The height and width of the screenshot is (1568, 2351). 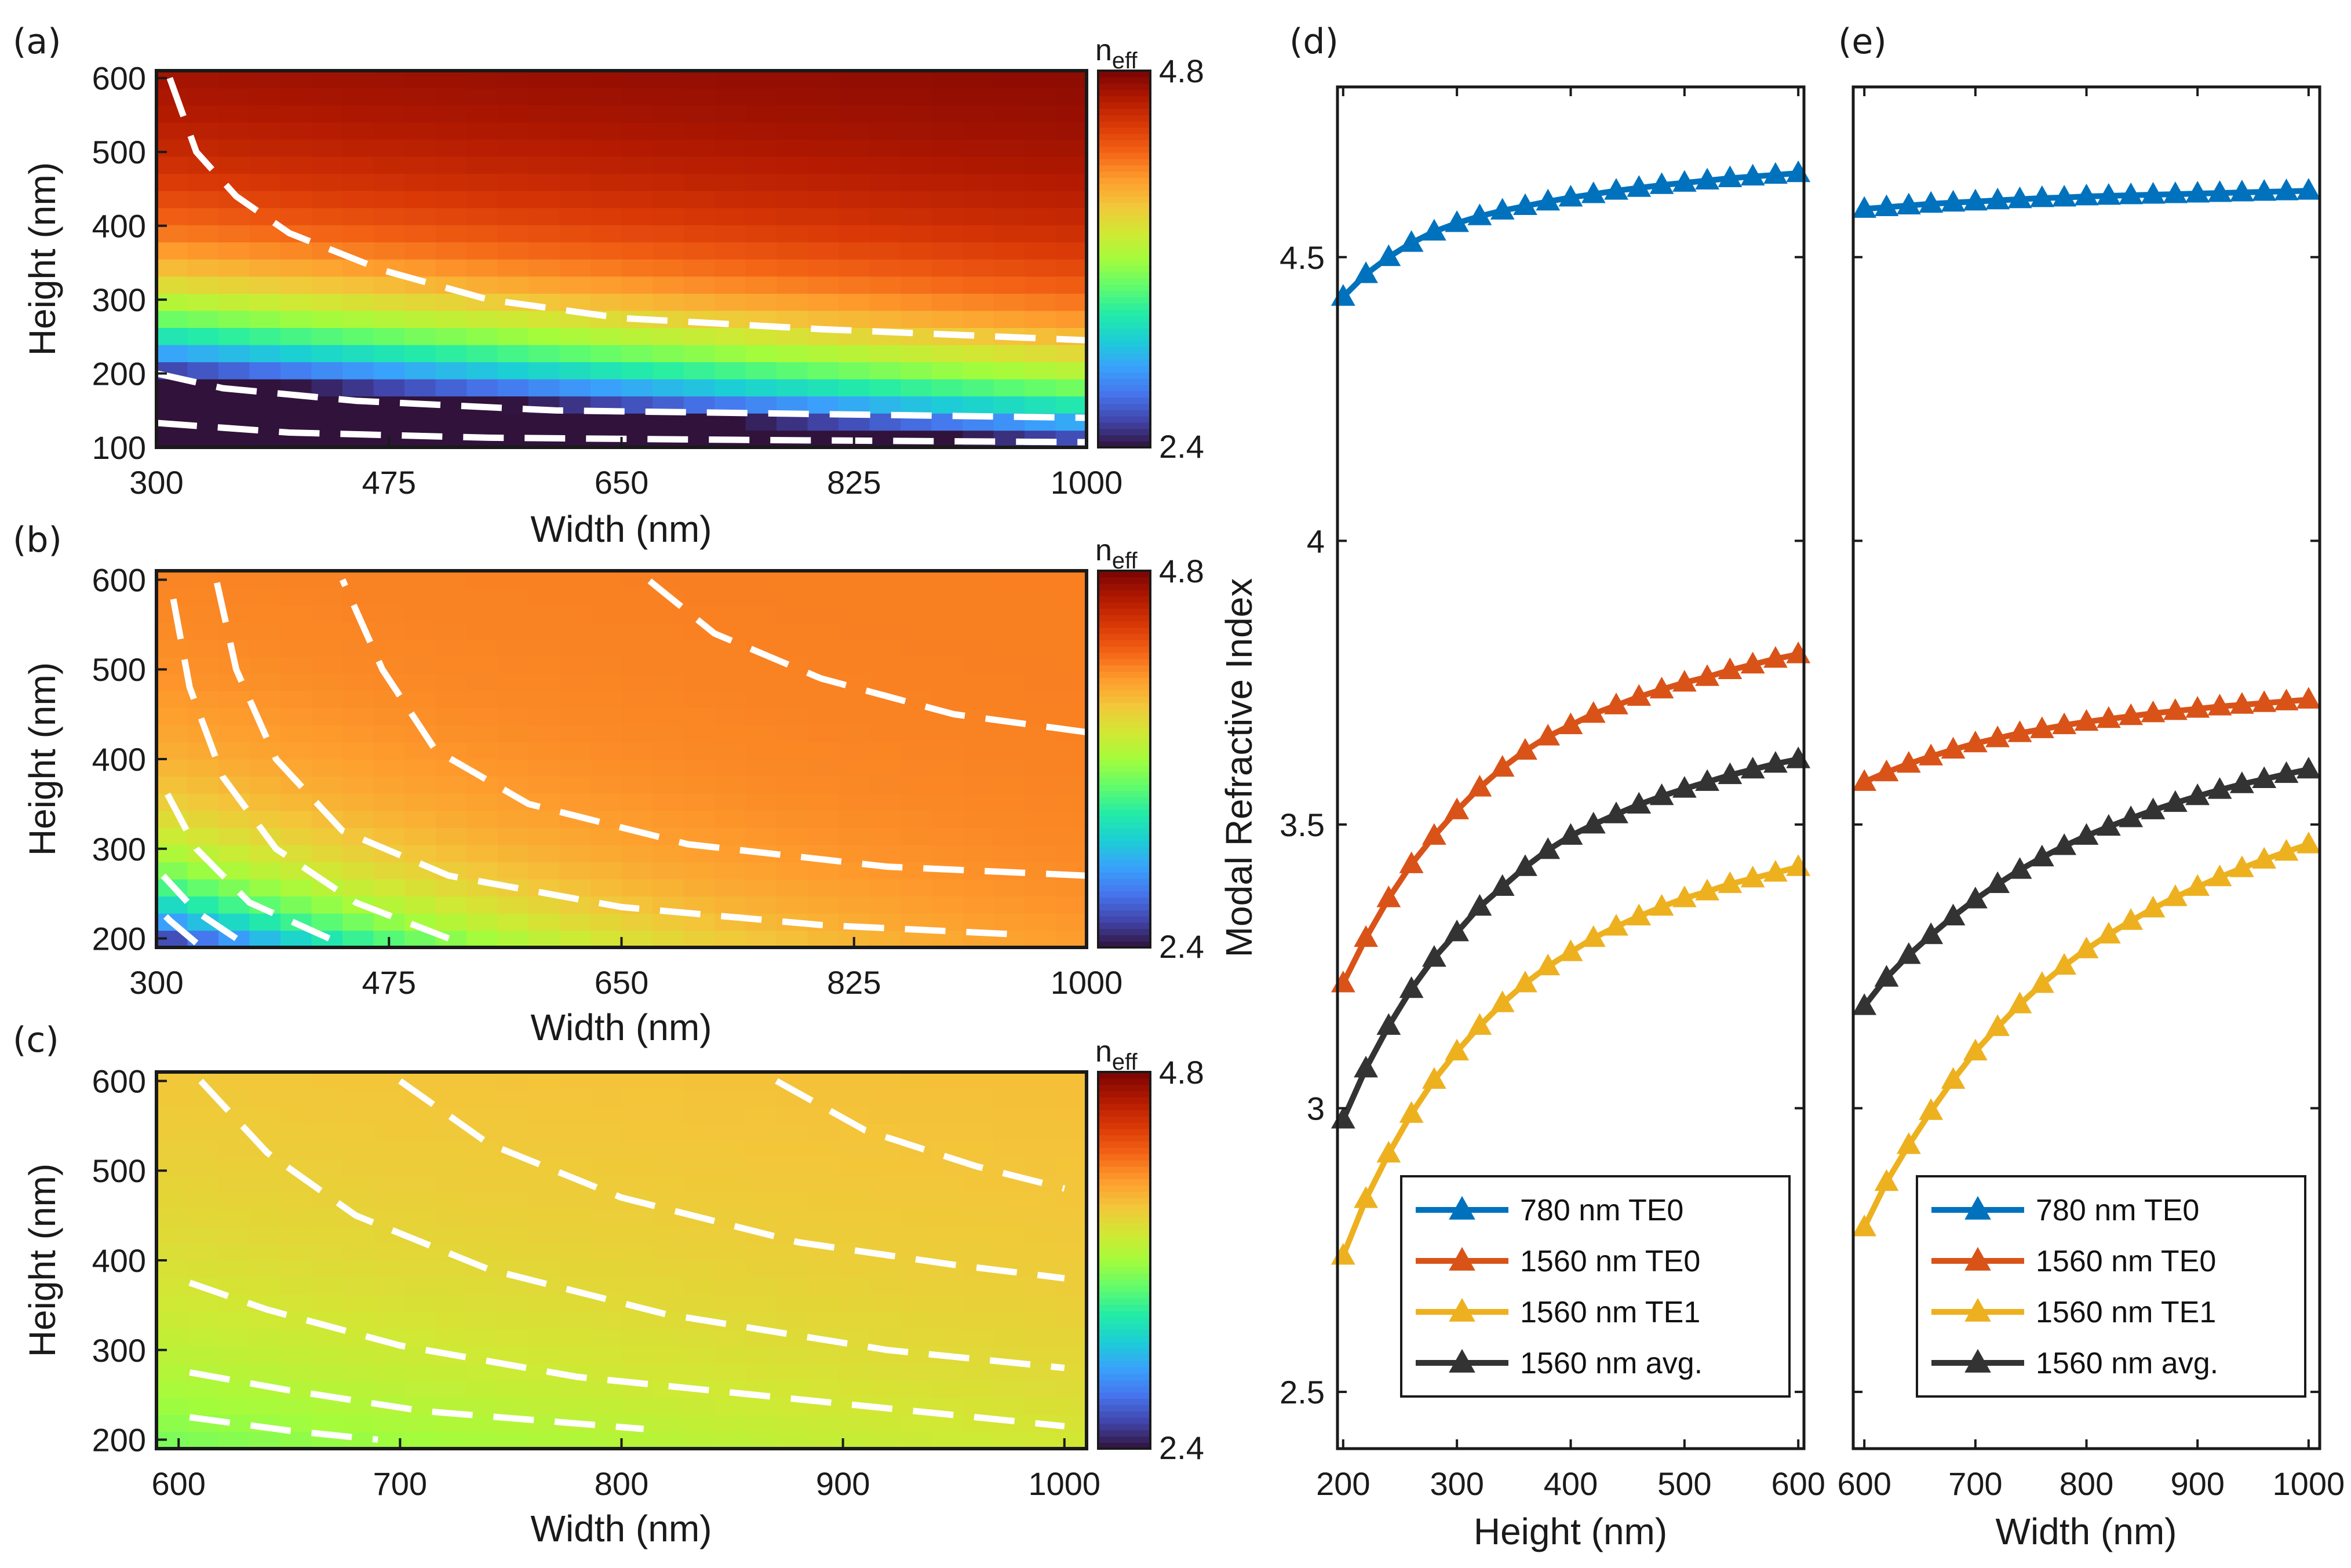 What do you see at coordinates (1181, 71) in the screenshot?
I see `colorbar-max-label: 4.8` at bounding box center [1181, 71].